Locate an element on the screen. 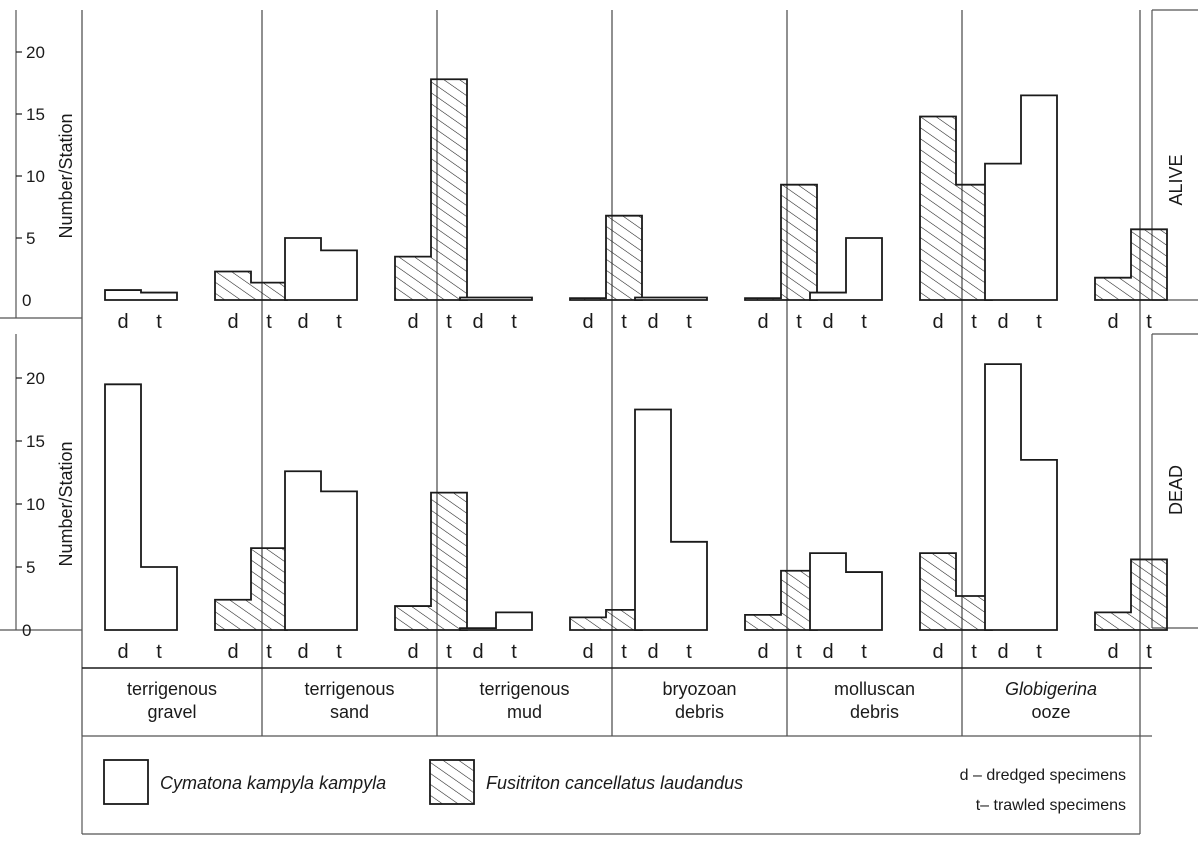 Image resolution: width=1198 pixels, height=843 pixels. legend-note-trawled: t– trawled specimens is located at coordinates (1051, 805).